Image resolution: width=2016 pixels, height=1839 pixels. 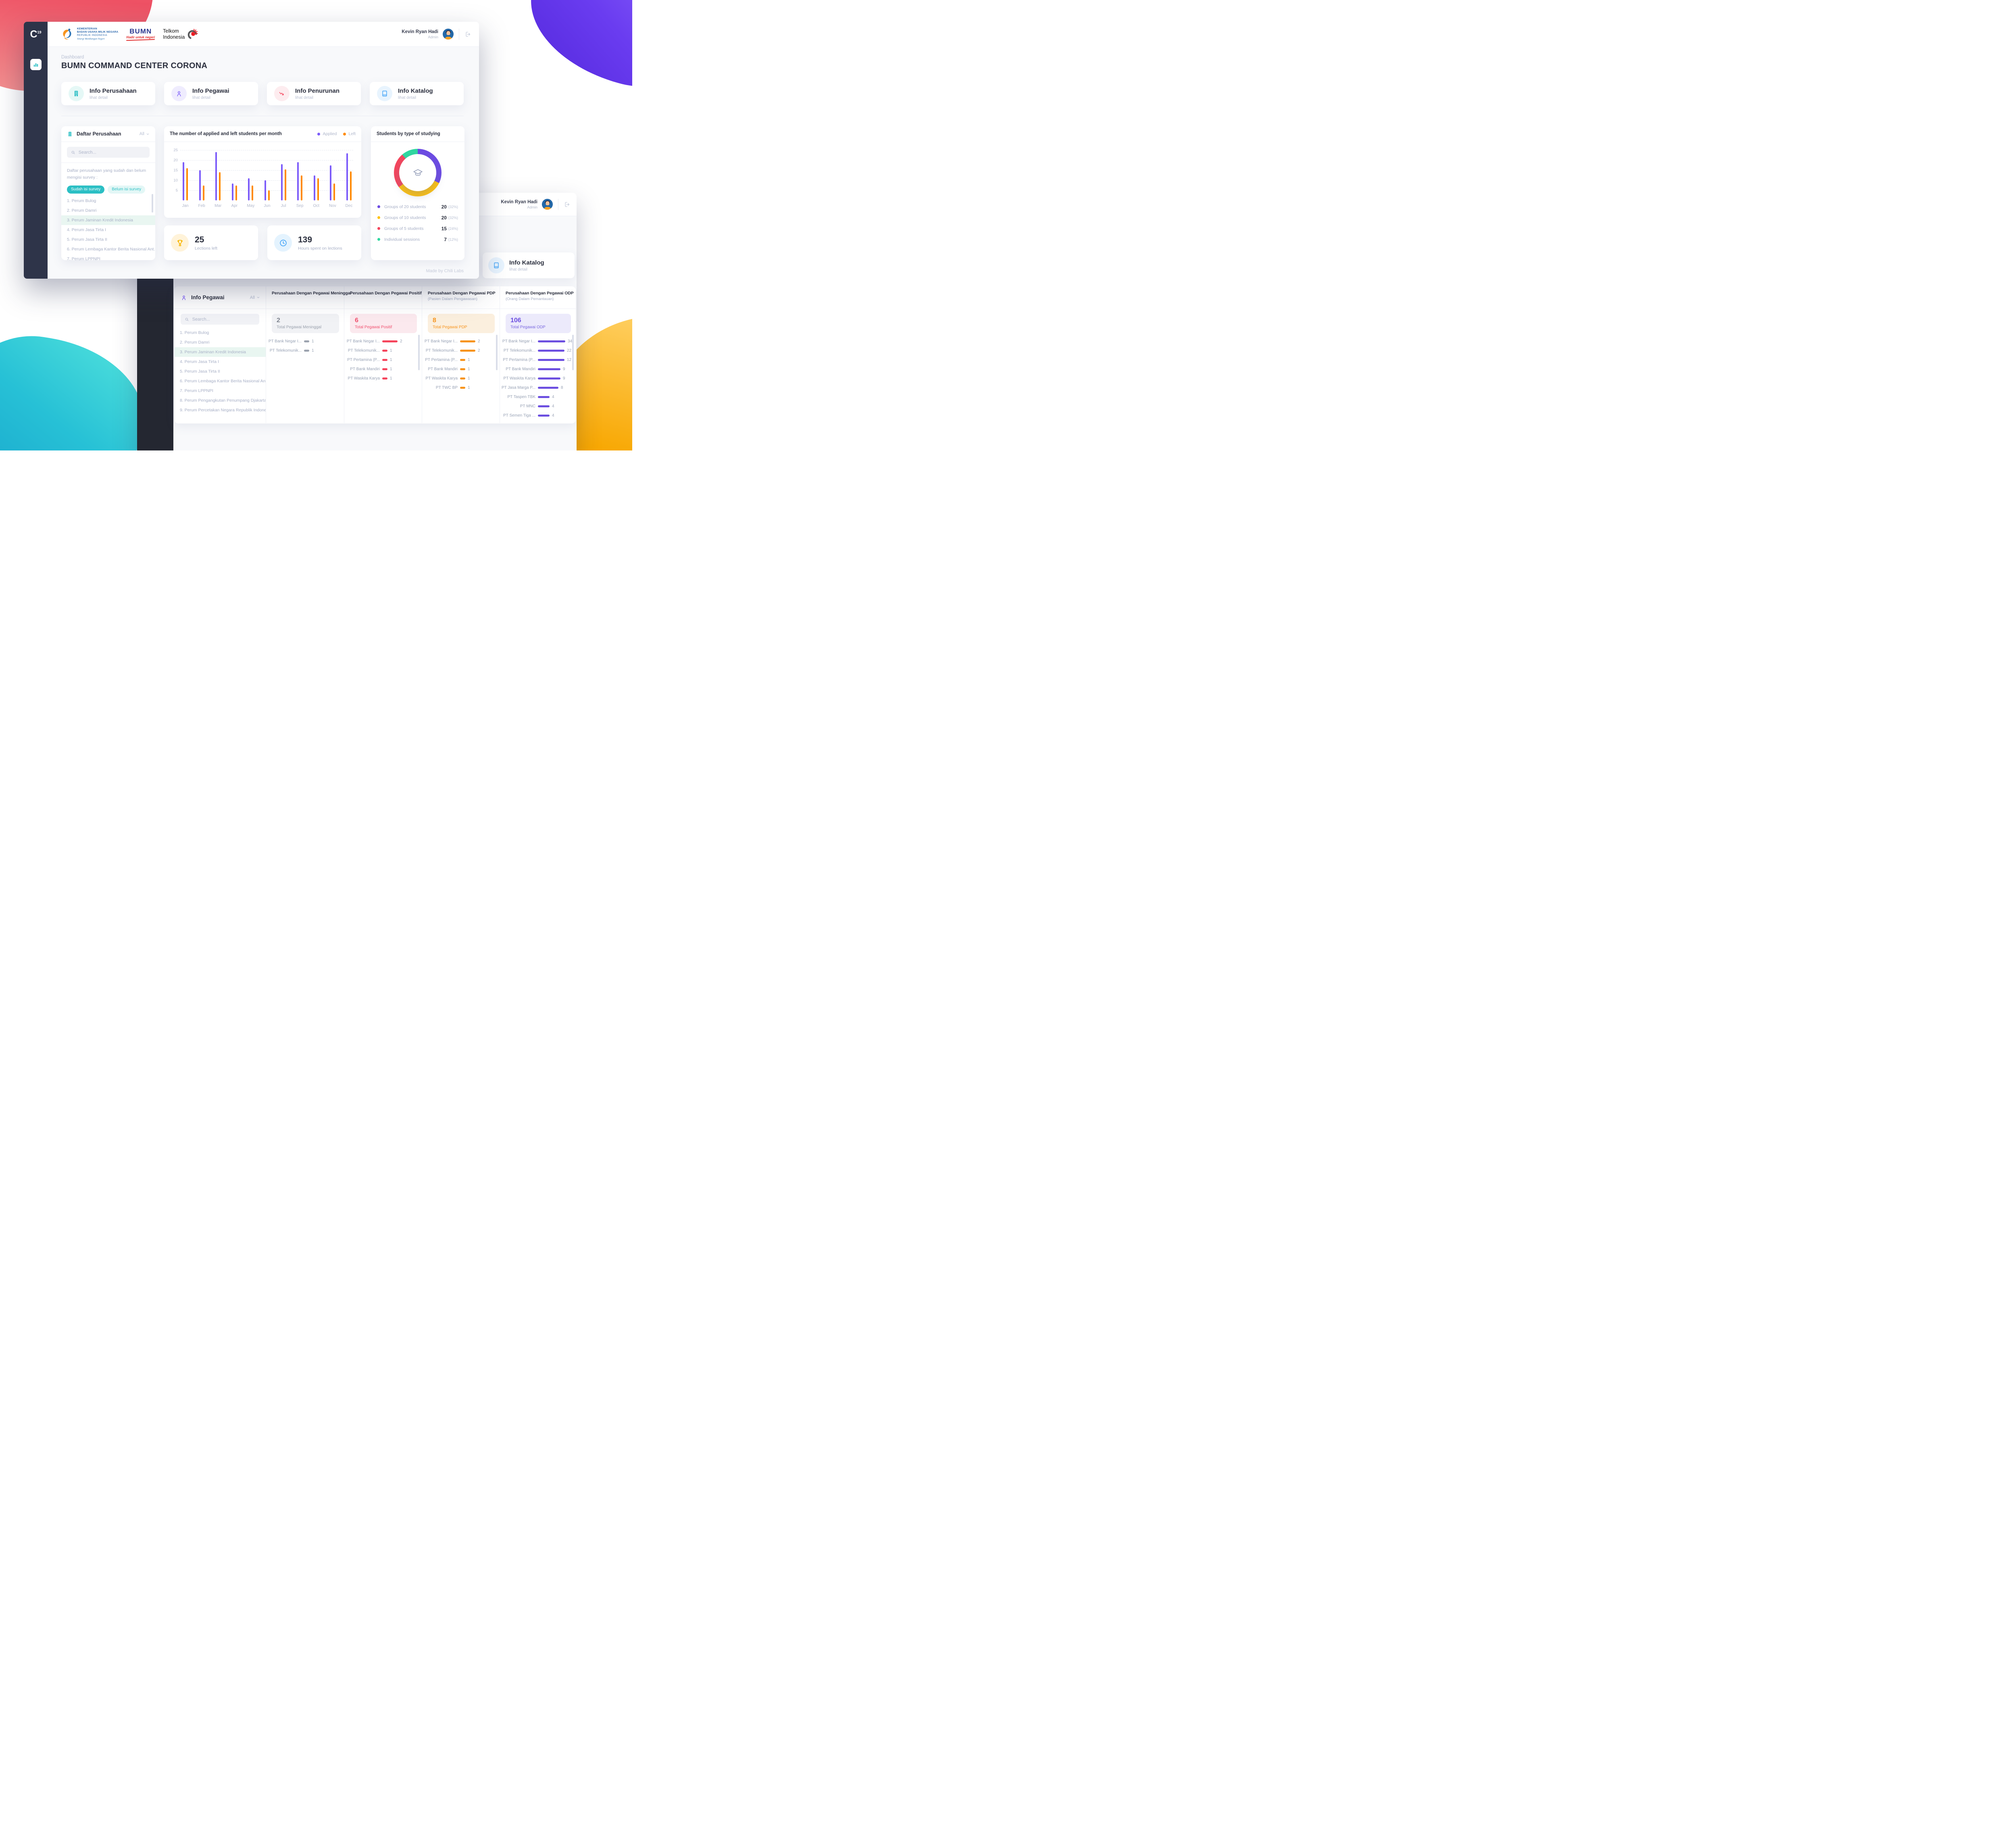 I want to click on bar-left, so click(x=285, y=184).